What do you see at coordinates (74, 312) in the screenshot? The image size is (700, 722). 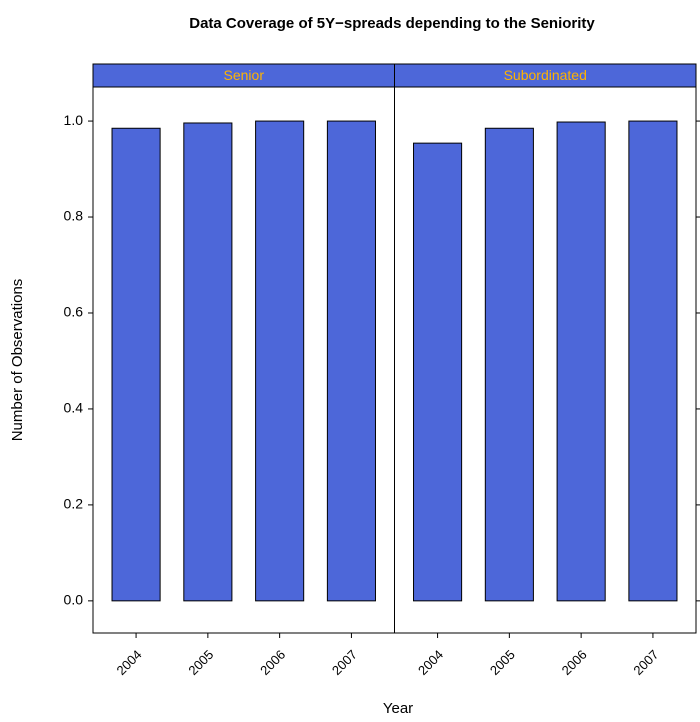 I see `y-tick-label: 0.6` at bounding box center [74, 312].